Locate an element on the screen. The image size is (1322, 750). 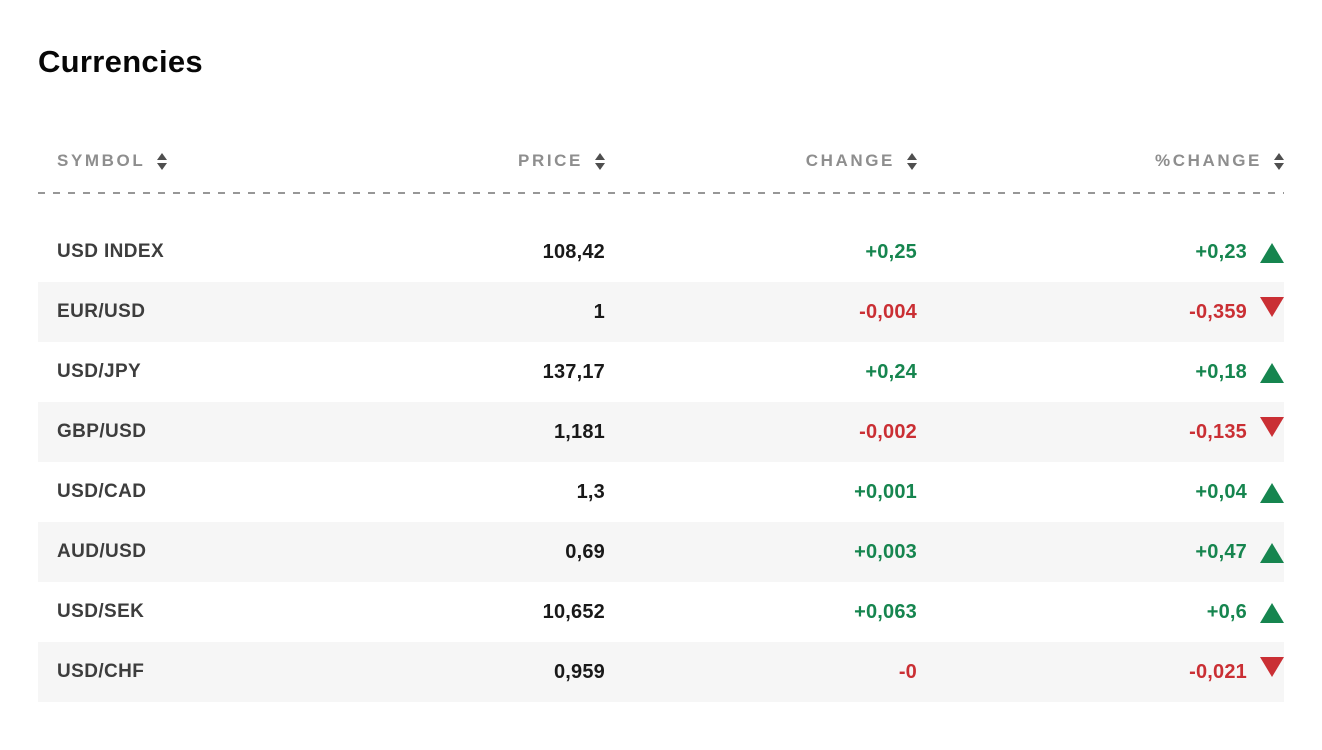
symbol-cell: USD/SEK is located at coordinates (101, 611).